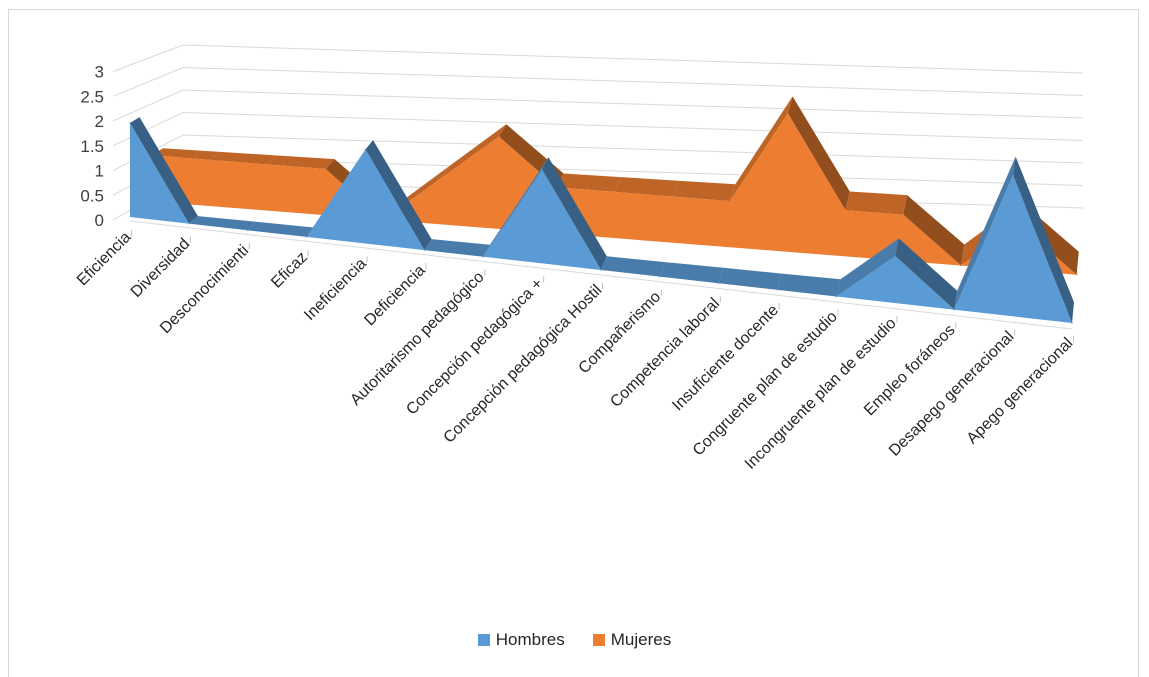 Image resolution: width=1149 pixels, height=677 pixels. What do you see at coordinates (160, 267) in the screenshot?
I see `x-tick-label: Diversidad` at bounding box center [160, 267].